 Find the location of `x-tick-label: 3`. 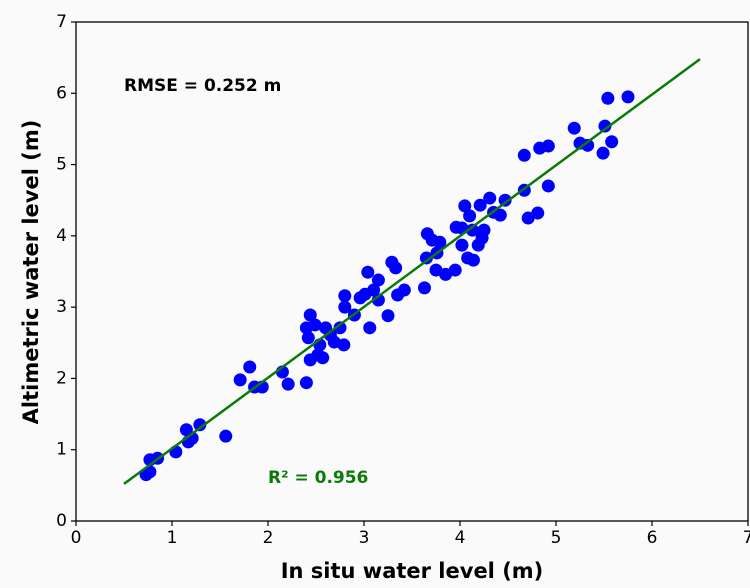

x-tick-label: 3 is located at coordinates (364, 538).